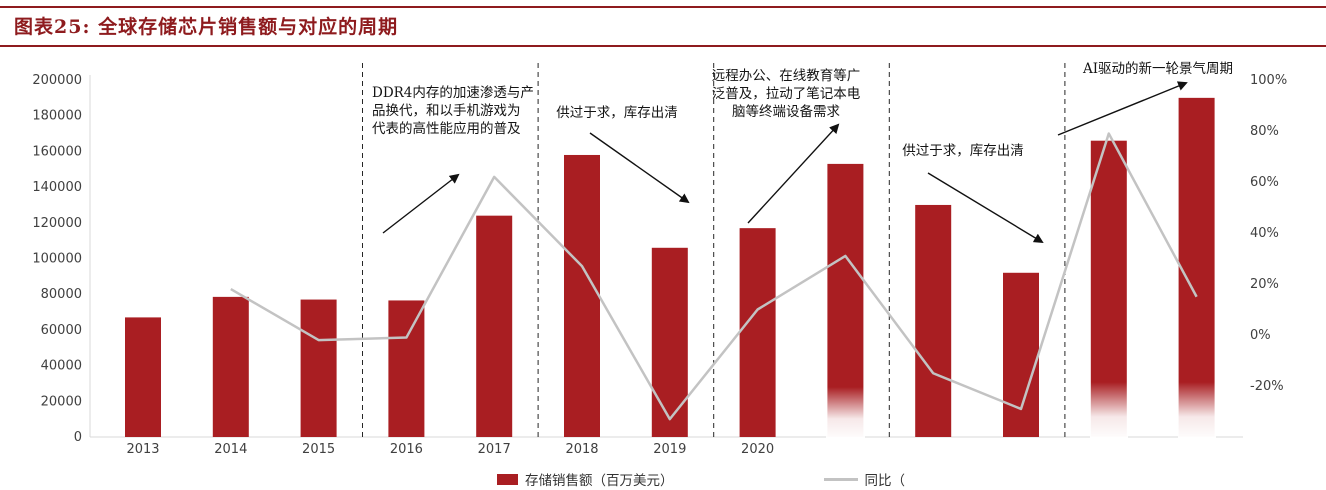 The image size is (1326, 490). What do you see at coordinates (1021, 354) in the screenshot?
I see `bar-2023` at bounding box center [1021, 354].